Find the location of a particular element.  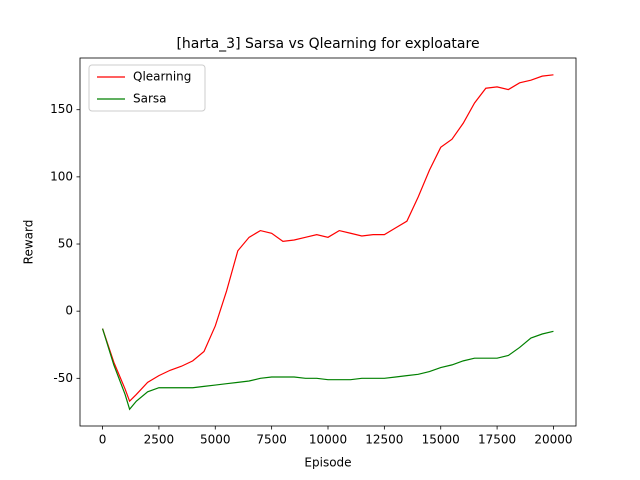

legend-label: Sarsa is located at coordinates (150, 99).